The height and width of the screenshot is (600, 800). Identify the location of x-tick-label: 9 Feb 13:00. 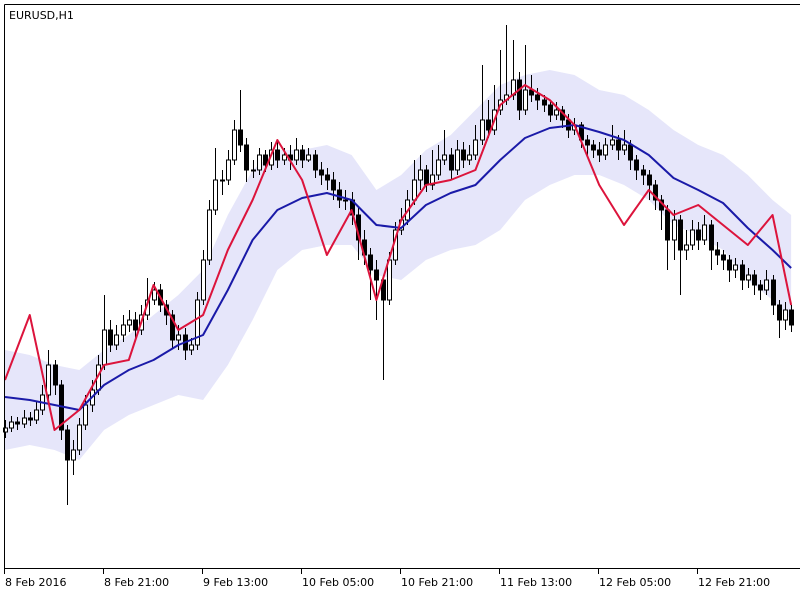
(235, 582).